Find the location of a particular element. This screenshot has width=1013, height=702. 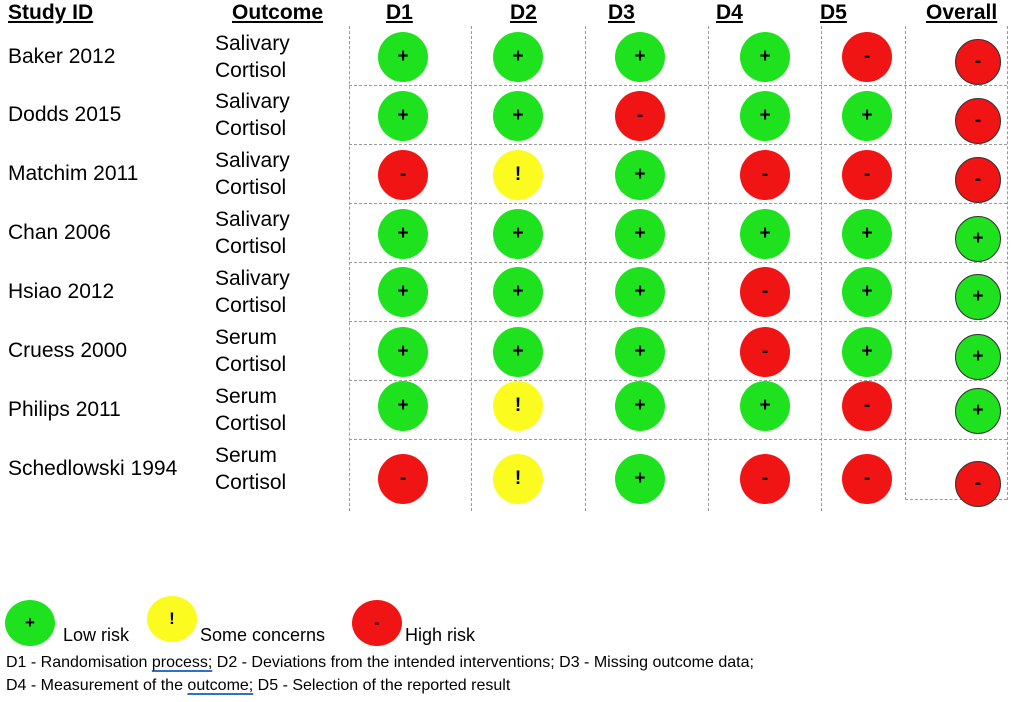

legend-high-risk-icon: - is located at coordinates (377, 623).